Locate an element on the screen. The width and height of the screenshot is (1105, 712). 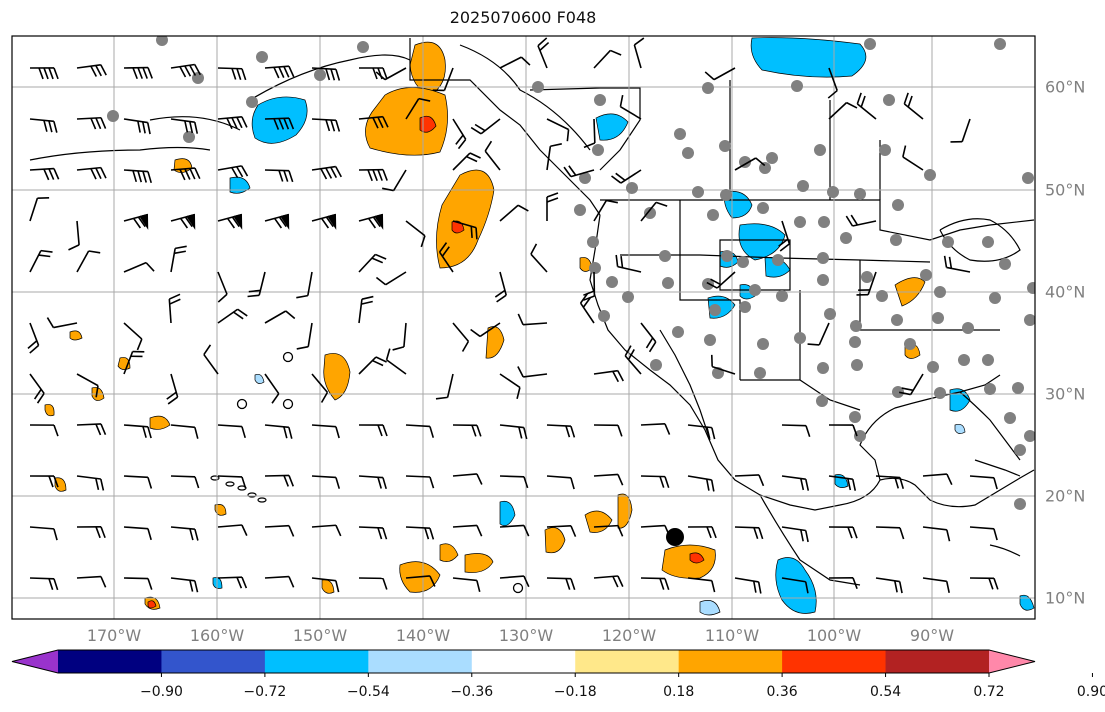
lon-label: 170°W is located at coordinates (114, 635).